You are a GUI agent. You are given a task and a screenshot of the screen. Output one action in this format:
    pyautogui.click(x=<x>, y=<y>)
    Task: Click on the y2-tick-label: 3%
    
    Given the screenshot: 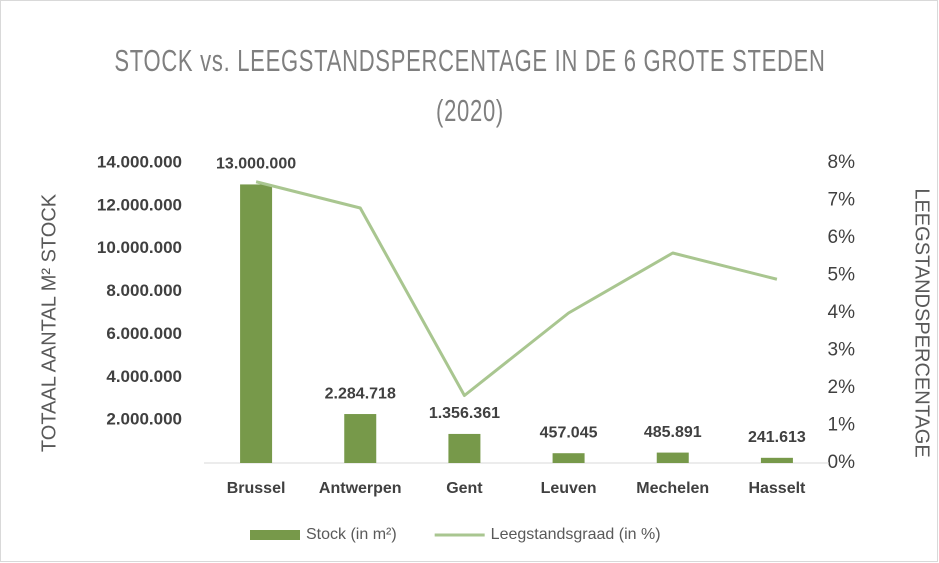 What is the action you would take?
    pyautogui.click(x=842, y=350)
    